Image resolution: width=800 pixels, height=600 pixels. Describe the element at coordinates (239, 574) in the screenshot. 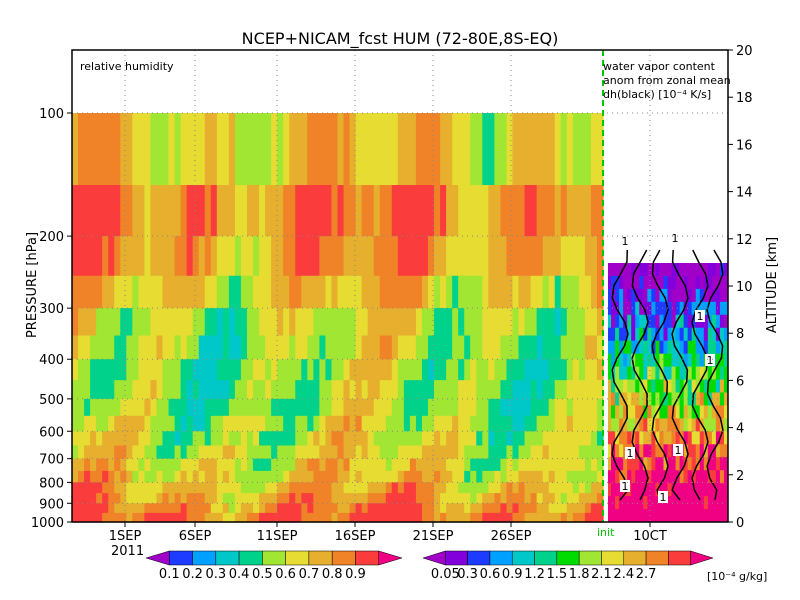

I see `colorbar-label: 0.4` at that location.